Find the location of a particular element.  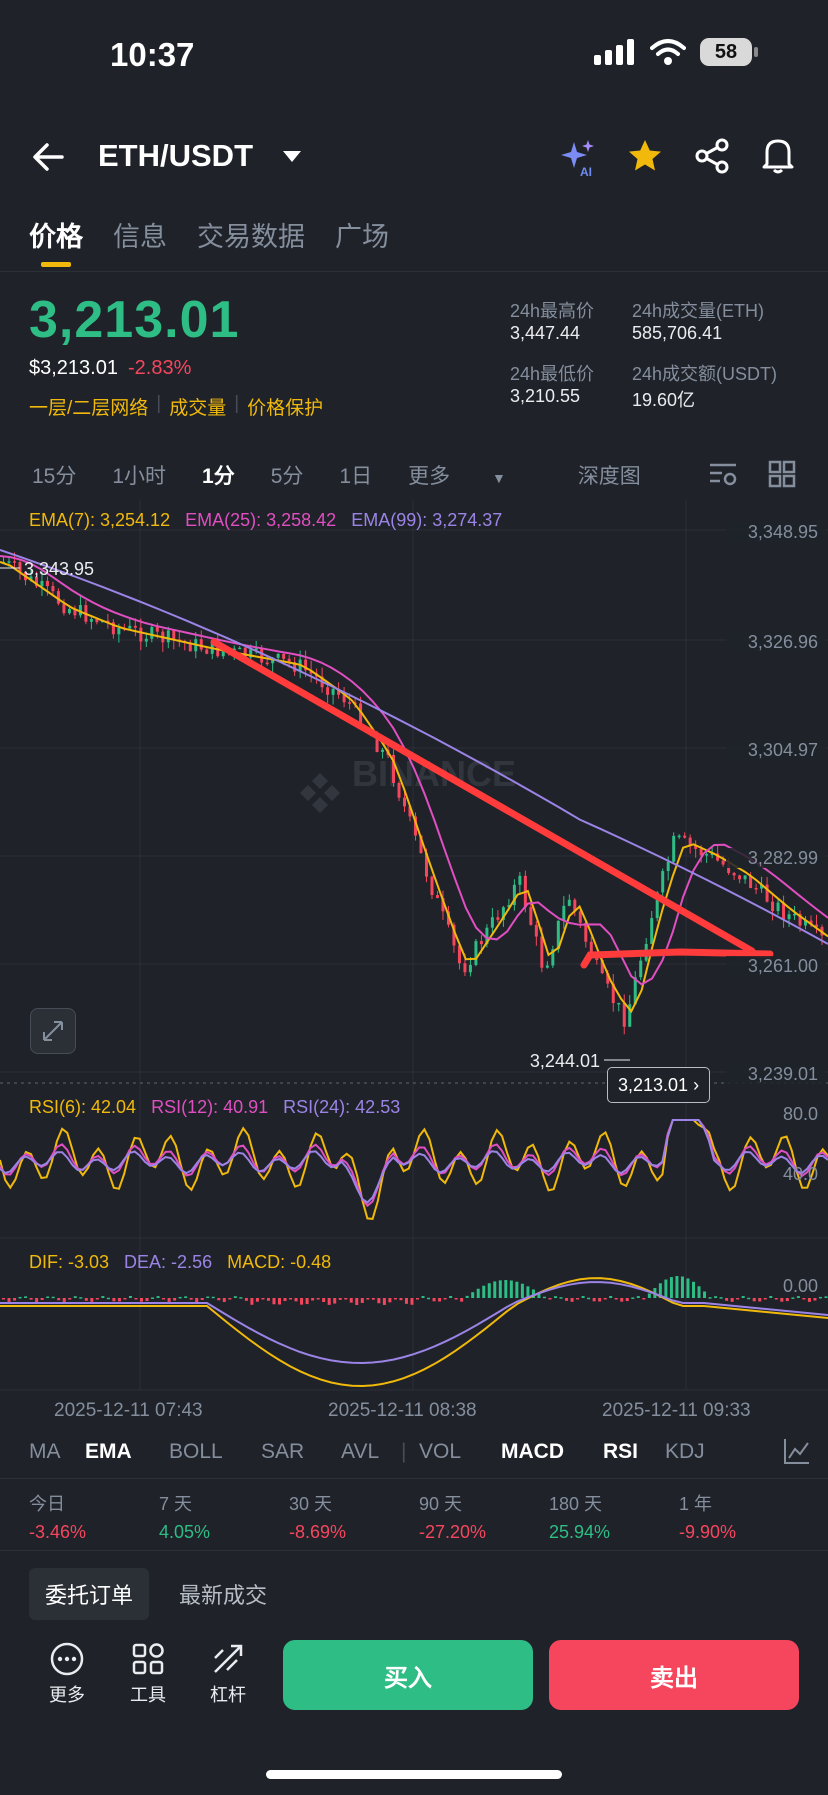

grid-layout-icon is located at coordinates (782, 474).